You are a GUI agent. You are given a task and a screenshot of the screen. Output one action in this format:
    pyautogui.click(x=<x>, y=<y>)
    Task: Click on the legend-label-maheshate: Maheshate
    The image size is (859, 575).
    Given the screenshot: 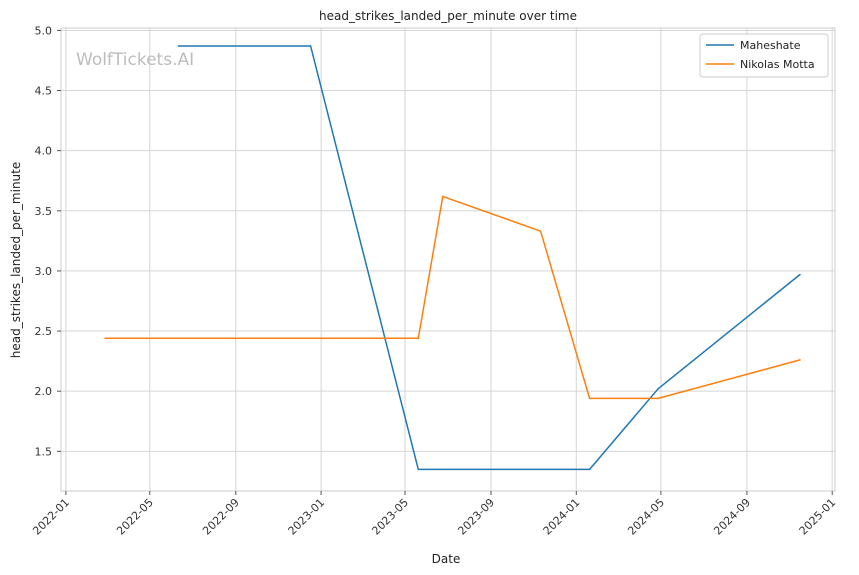 What is the action you would take?
    pyautogui.click(x=770, y=45)
    